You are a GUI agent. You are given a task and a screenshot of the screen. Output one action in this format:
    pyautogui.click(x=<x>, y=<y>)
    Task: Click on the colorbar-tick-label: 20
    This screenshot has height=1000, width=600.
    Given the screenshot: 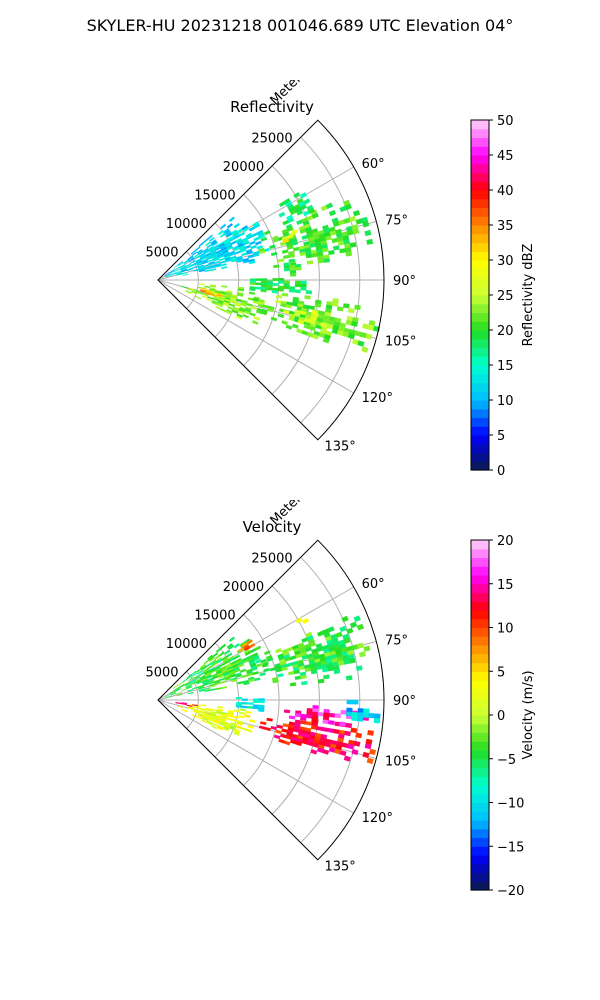 What is the action you would take?
    pyautogui.click(x=505, y=541)
    